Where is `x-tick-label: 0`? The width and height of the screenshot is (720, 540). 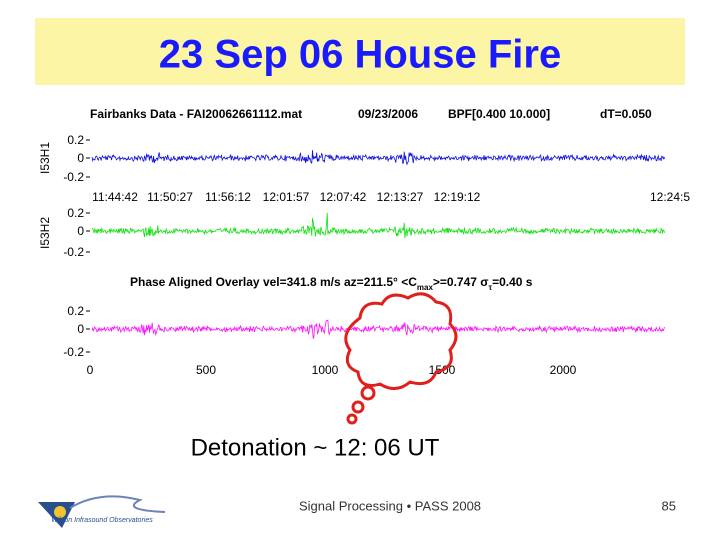
x-tick-label: 0 is located at coordinates (90, 370).